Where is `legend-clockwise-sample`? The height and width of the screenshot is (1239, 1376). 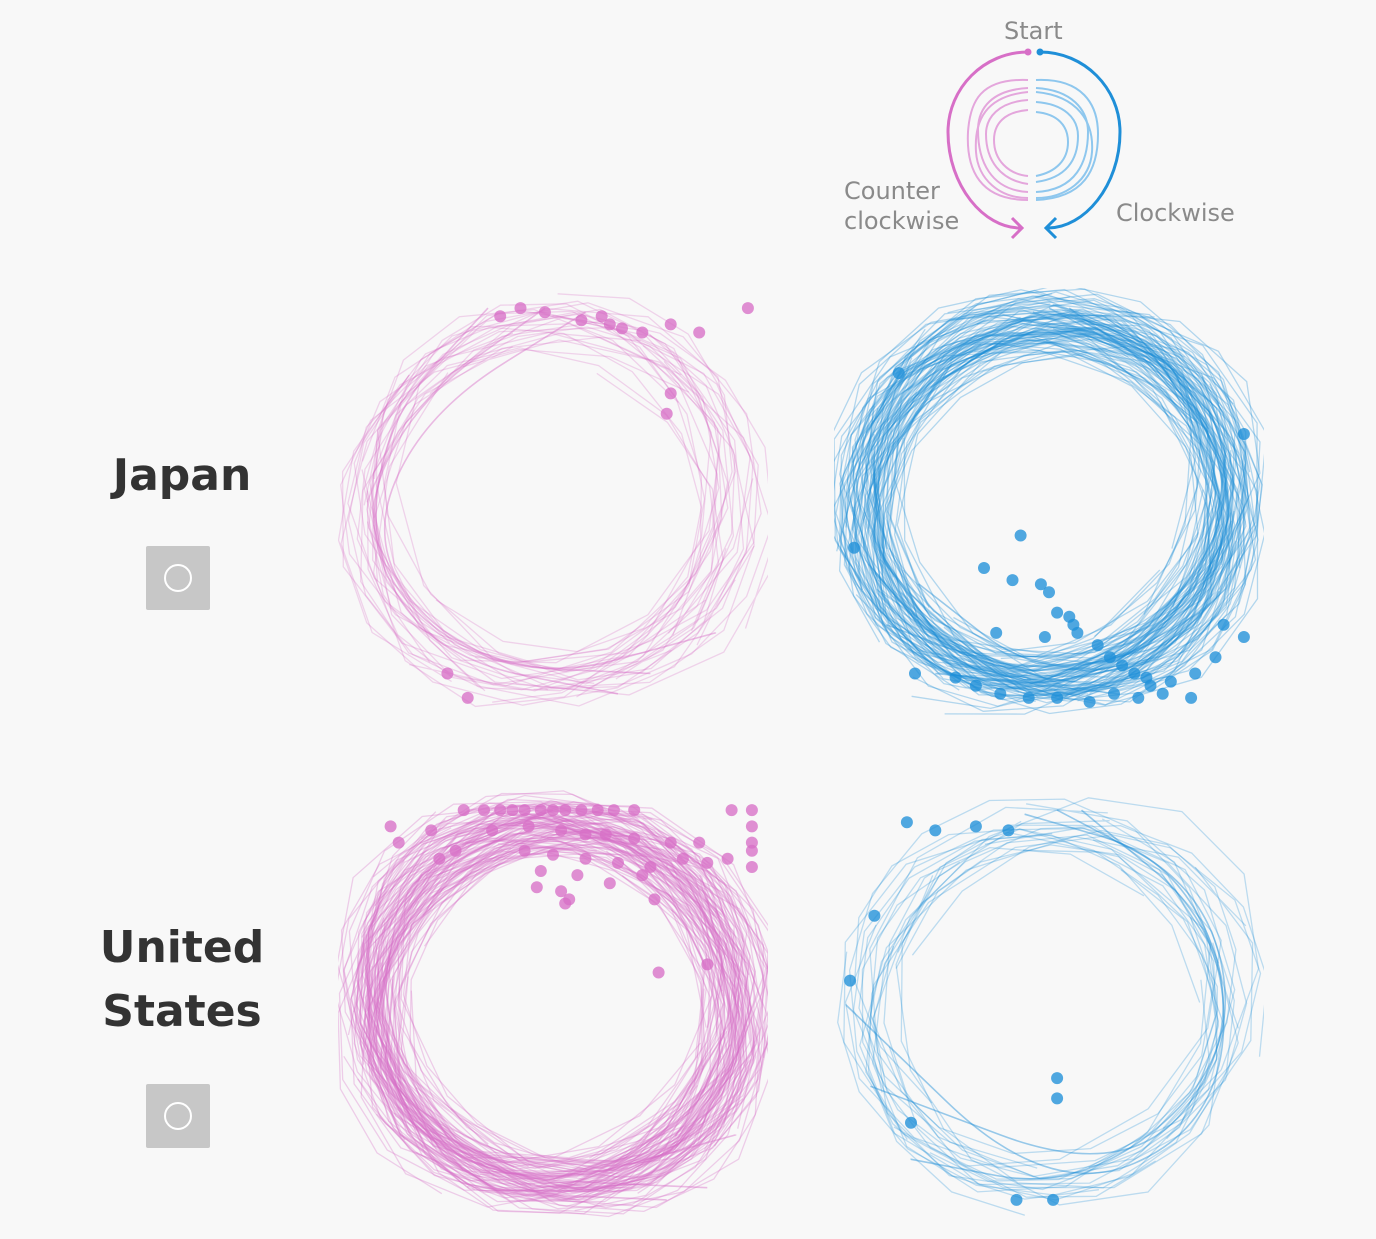
legend-clockwise-sample is located at coordinates (1067, 139).